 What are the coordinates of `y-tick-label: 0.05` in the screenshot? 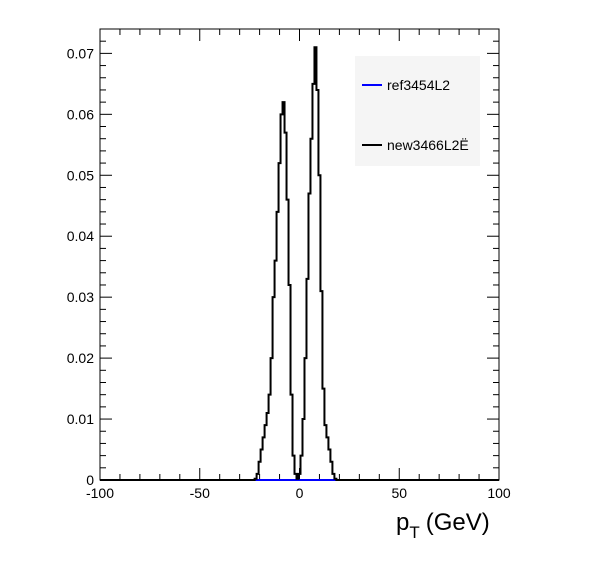 It's located at (80, 175).